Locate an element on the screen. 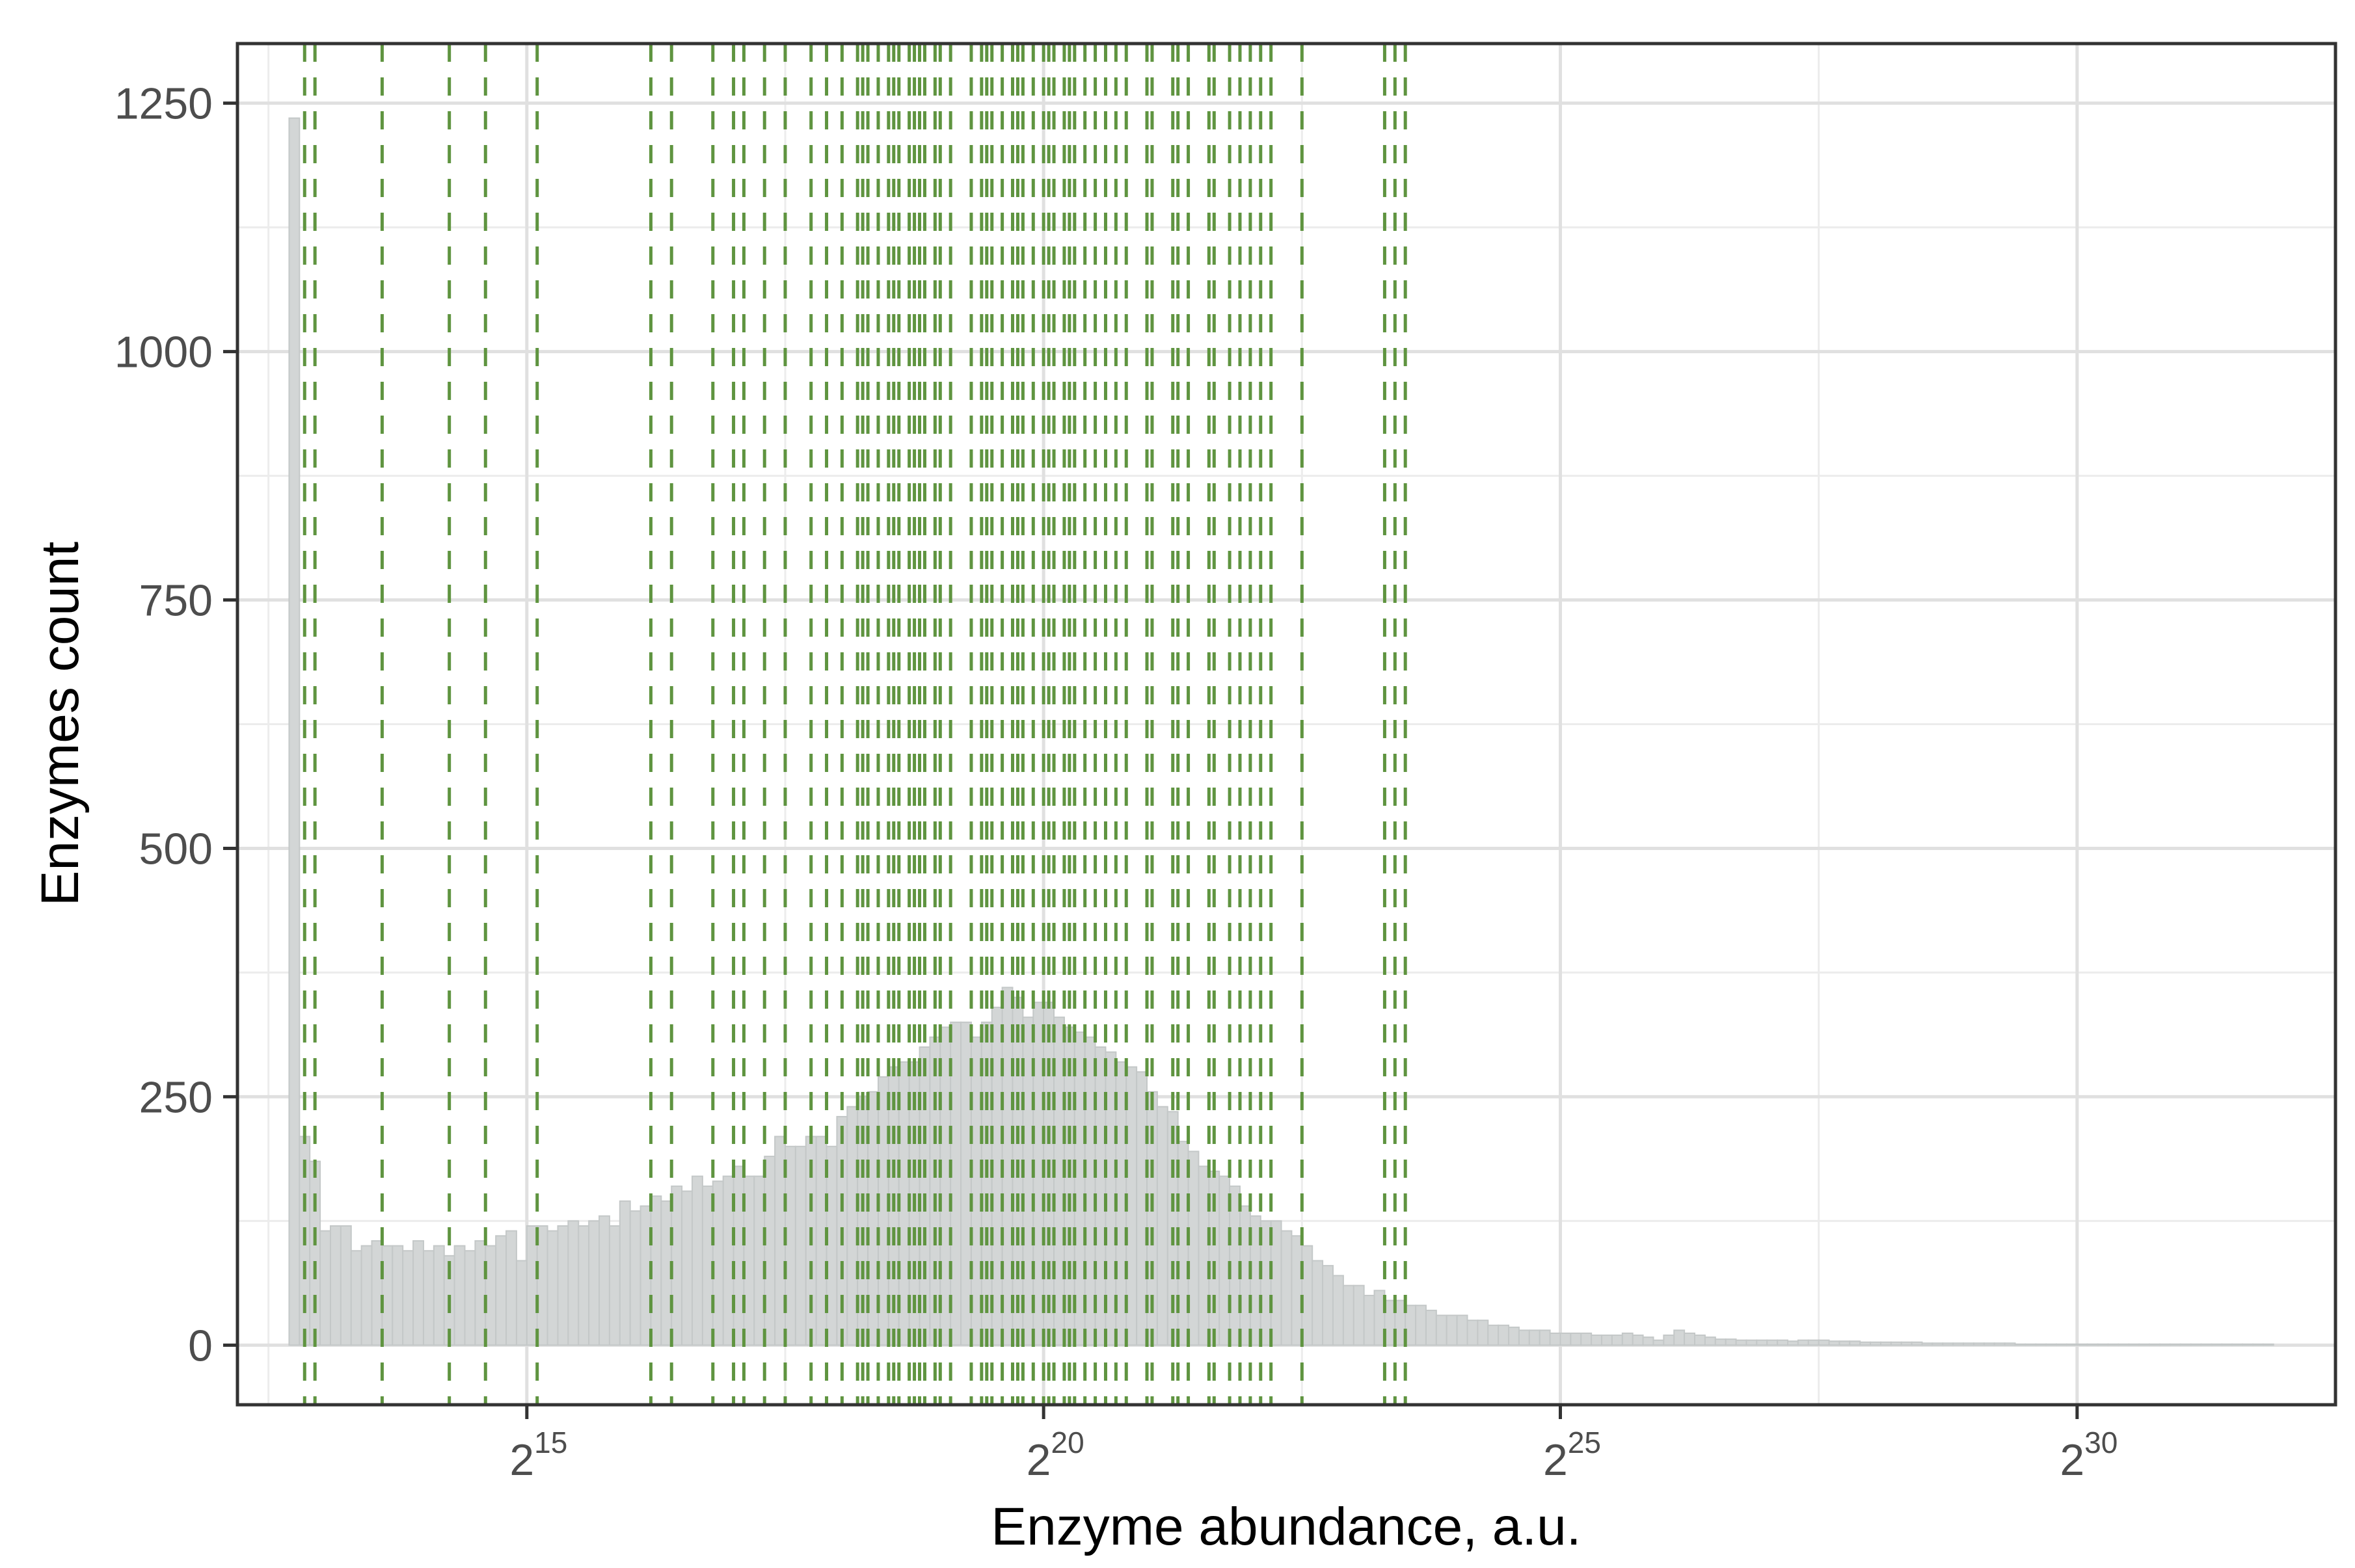 The width and height of the screenshot is (2355, 1568). x-axis-title: Enzyme abundance, a.u. is located at coordinates (1286, 1526).